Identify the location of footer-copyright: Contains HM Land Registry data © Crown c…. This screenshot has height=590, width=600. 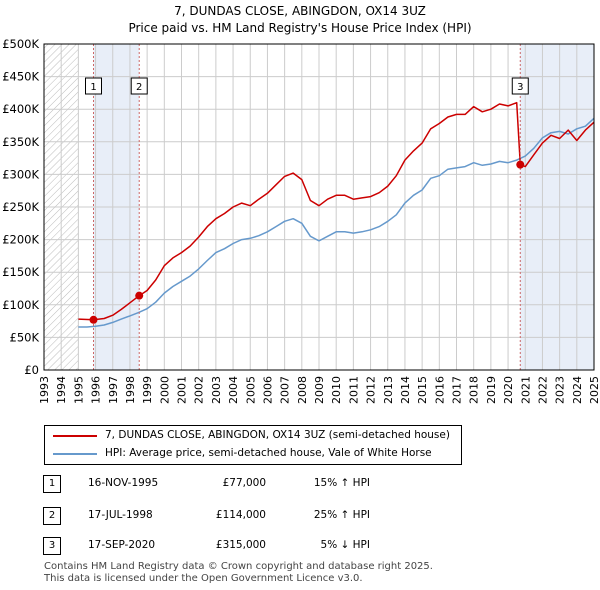
(238, 566).